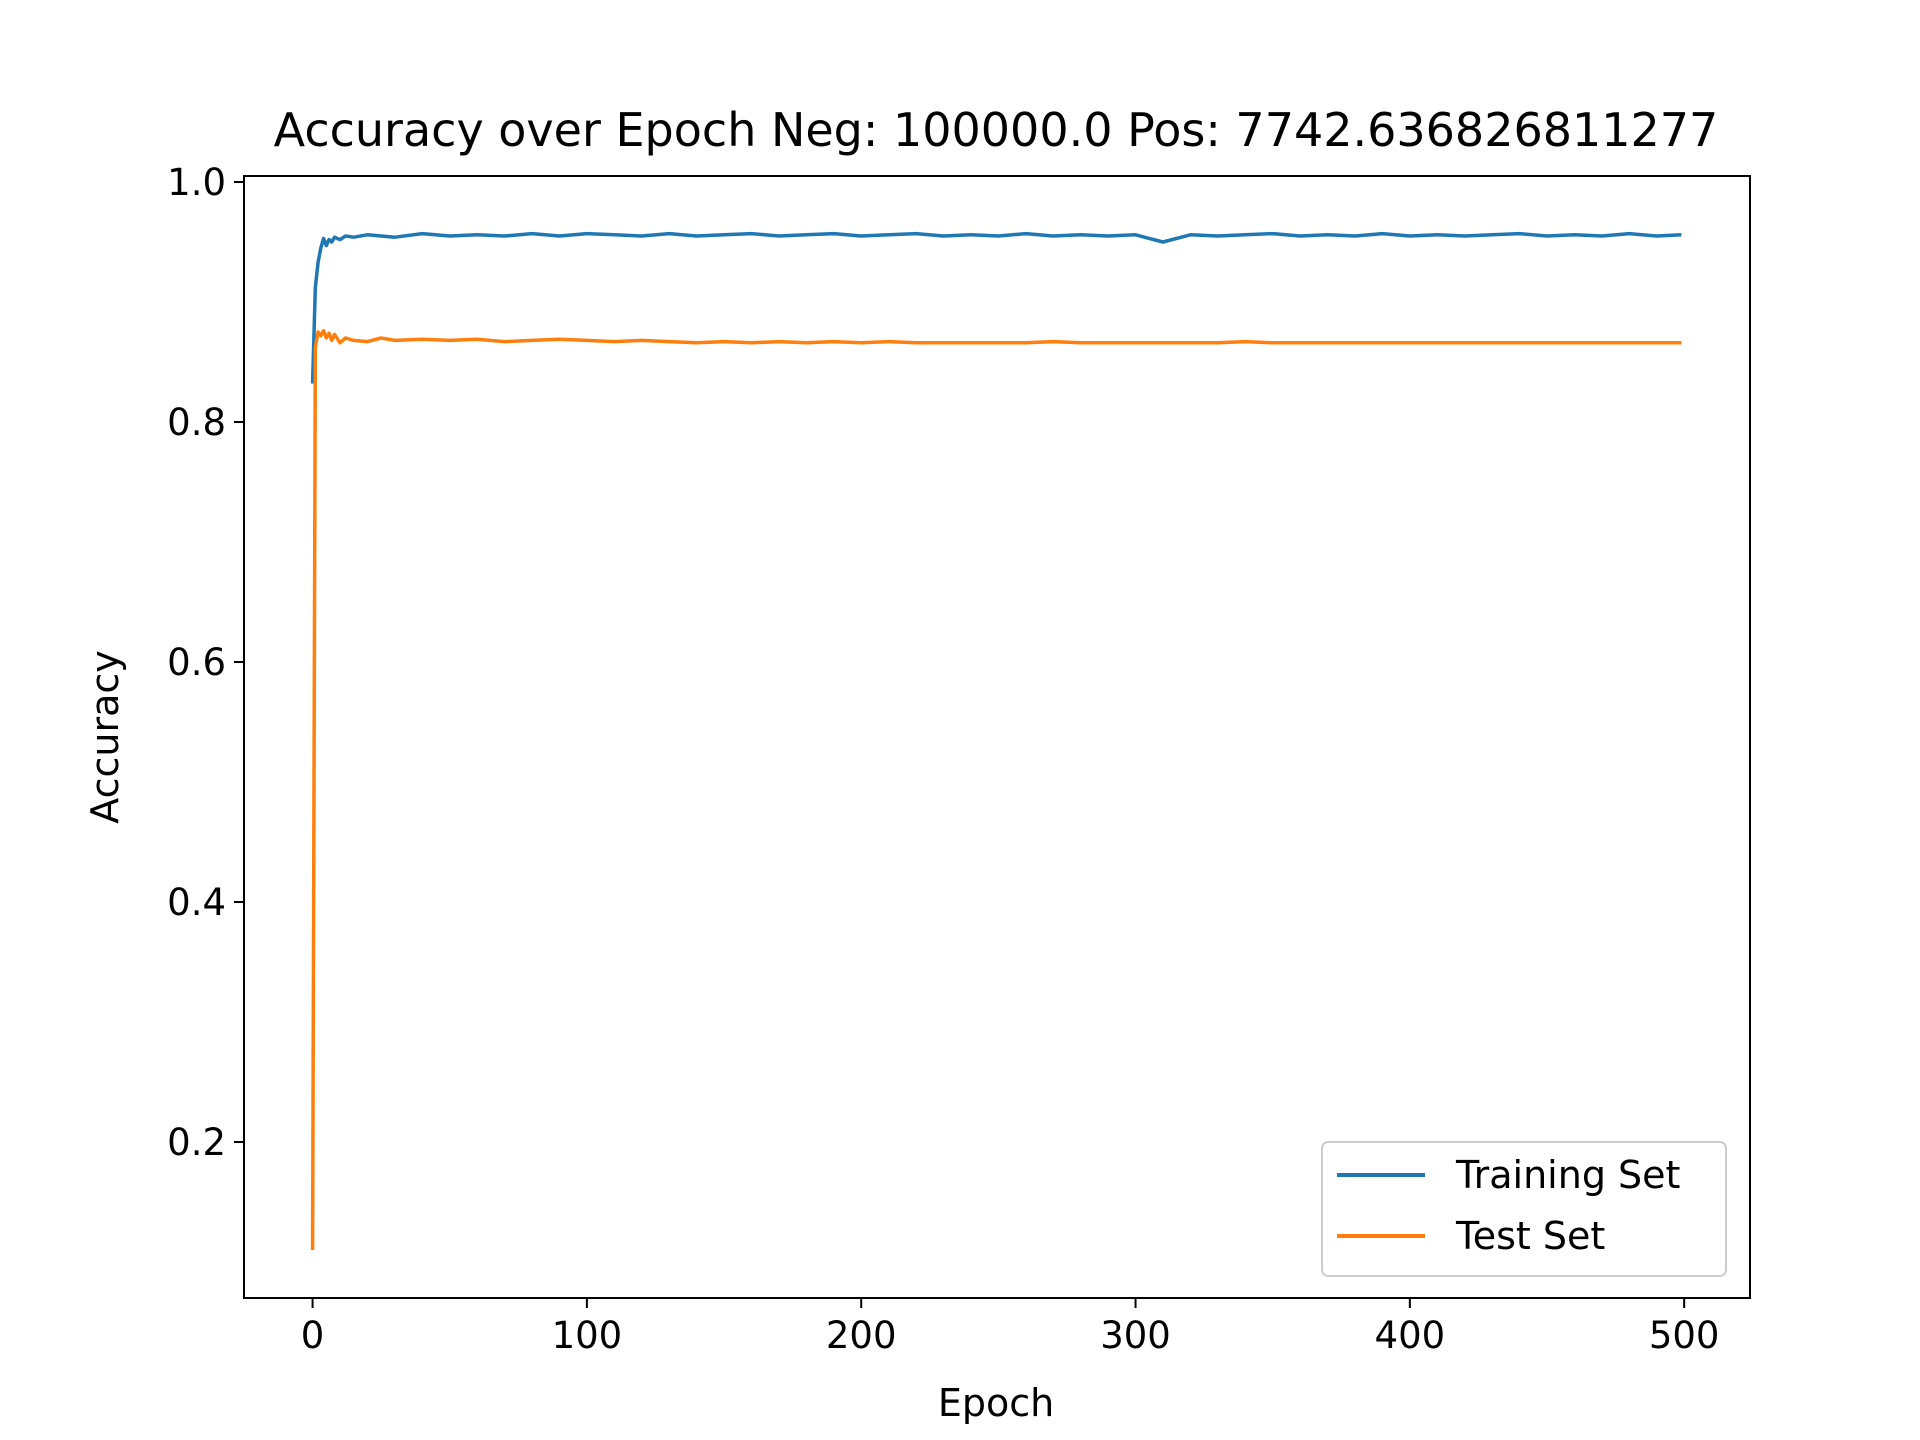  Describe the element at coordinates (1684, 1335) in the screenshot. I see `x-tick-label: 500` at that location.